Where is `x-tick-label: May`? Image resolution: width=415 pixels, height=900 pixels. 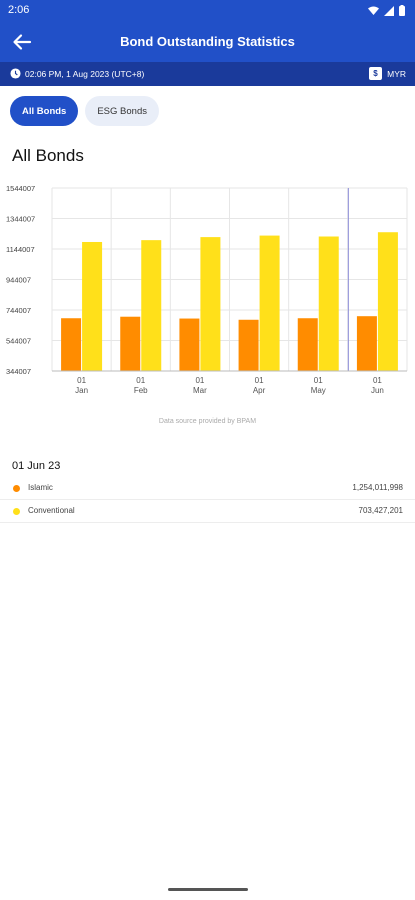 x-tick-label: May is located at coordinates (318, 390).